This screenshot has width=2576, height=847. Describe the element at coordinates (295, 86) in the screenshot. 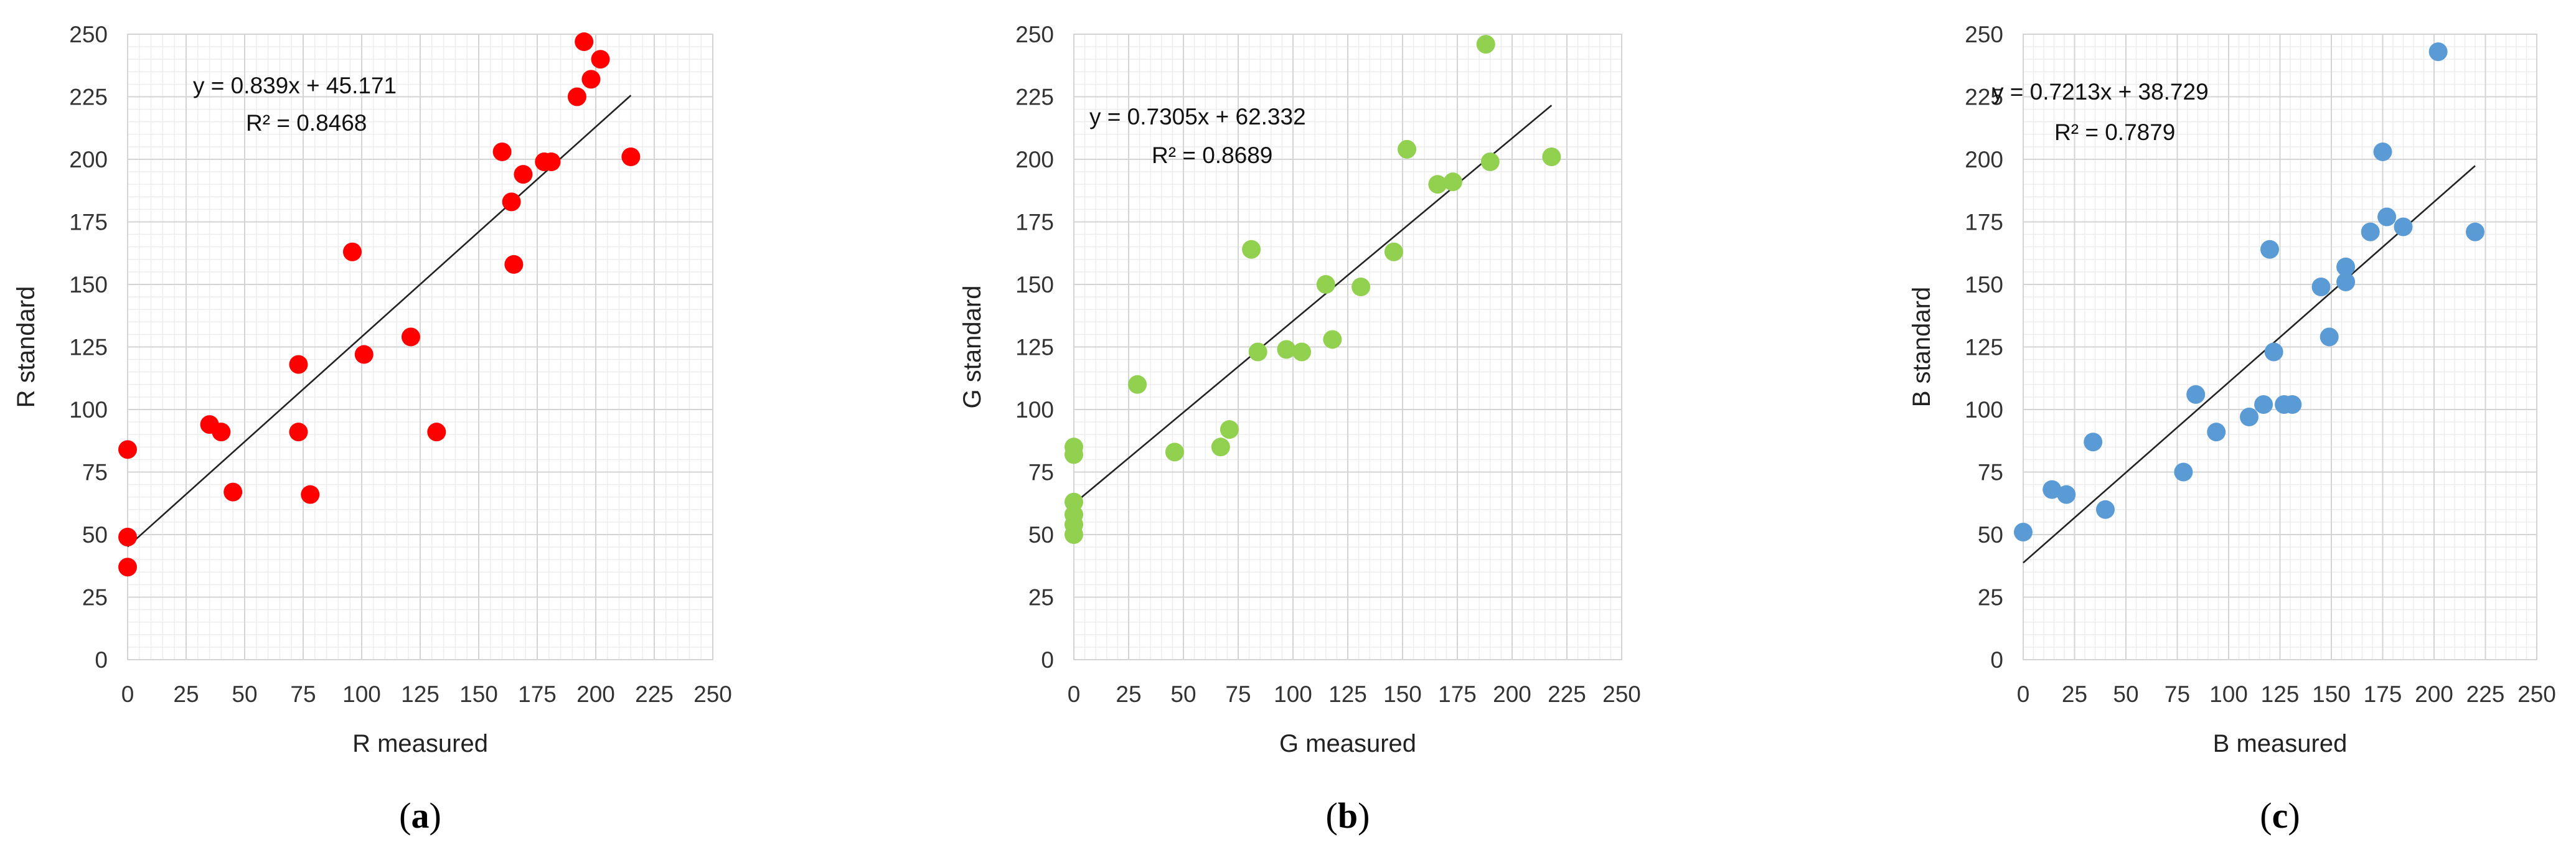

I see `trendline-equation: y = 0.839x + 45.171` at that location.